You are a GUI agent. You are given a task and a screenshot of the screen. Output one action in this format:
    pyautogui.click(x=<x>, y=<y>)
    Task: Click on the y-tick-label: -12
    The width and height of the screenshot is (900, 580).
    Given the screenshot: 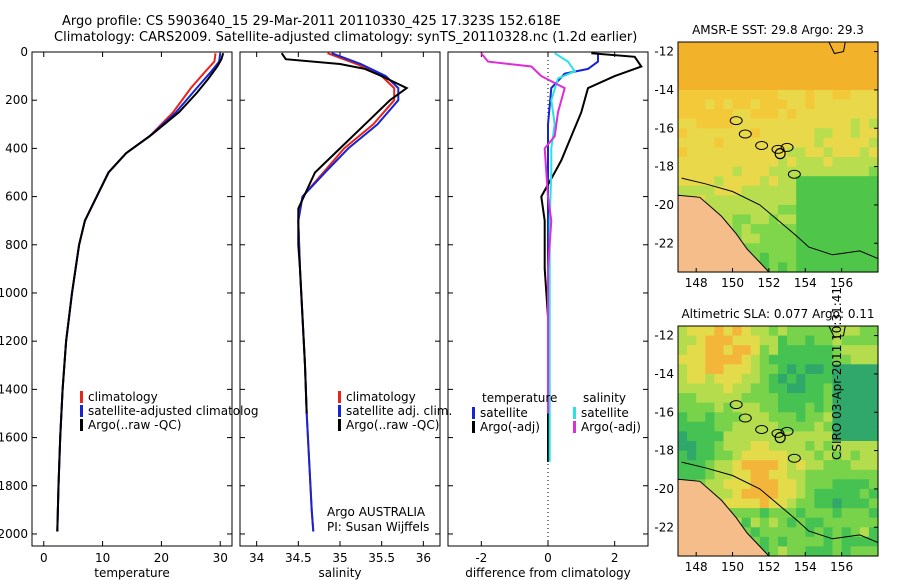 What is the action you would take?
    pyautogui.click(x=664, y=52)
    